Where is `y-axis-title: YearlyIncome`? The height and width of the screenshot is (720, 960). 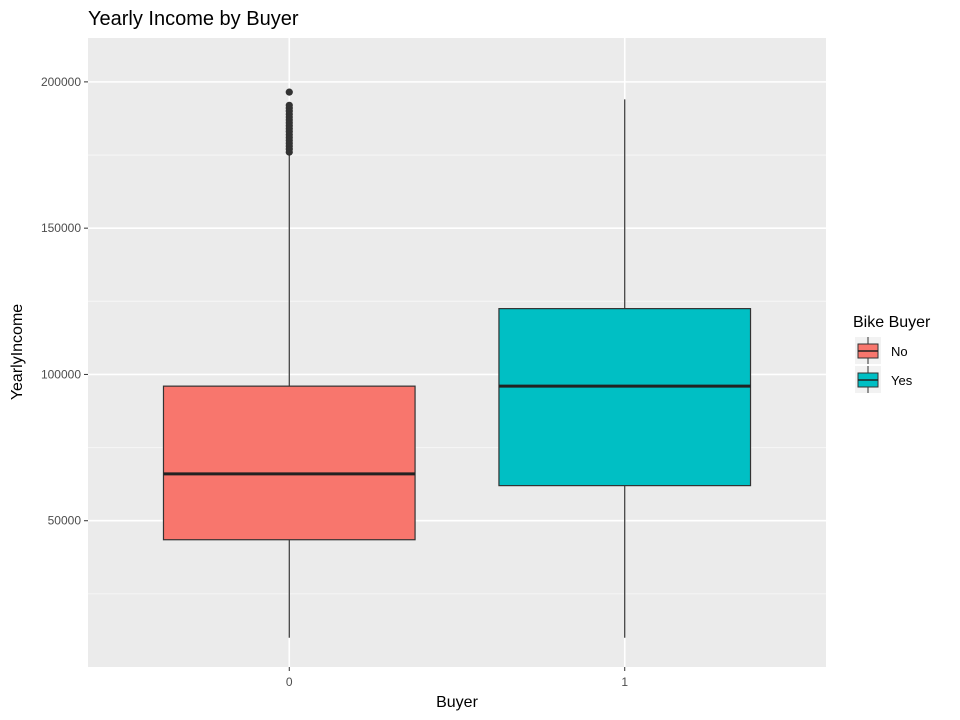
y-axis-title: YearlyIncome is located at coordinates (17, 352).